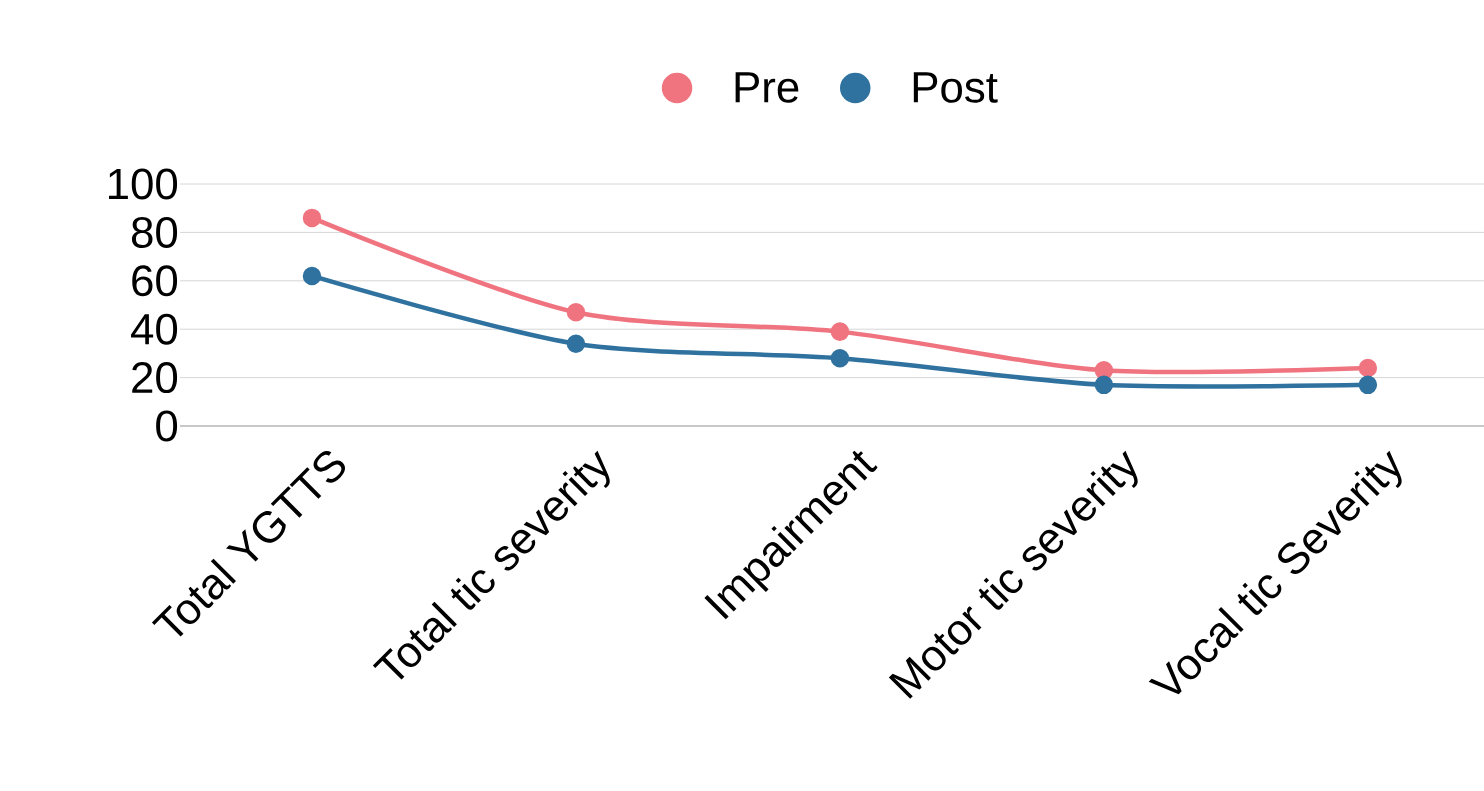 This screenshot has height=791, width=1484. What do you see at coordinates (154, 232) in the screenshot?
I see `y-tick-label: 80` at bounding box center [154, 232].